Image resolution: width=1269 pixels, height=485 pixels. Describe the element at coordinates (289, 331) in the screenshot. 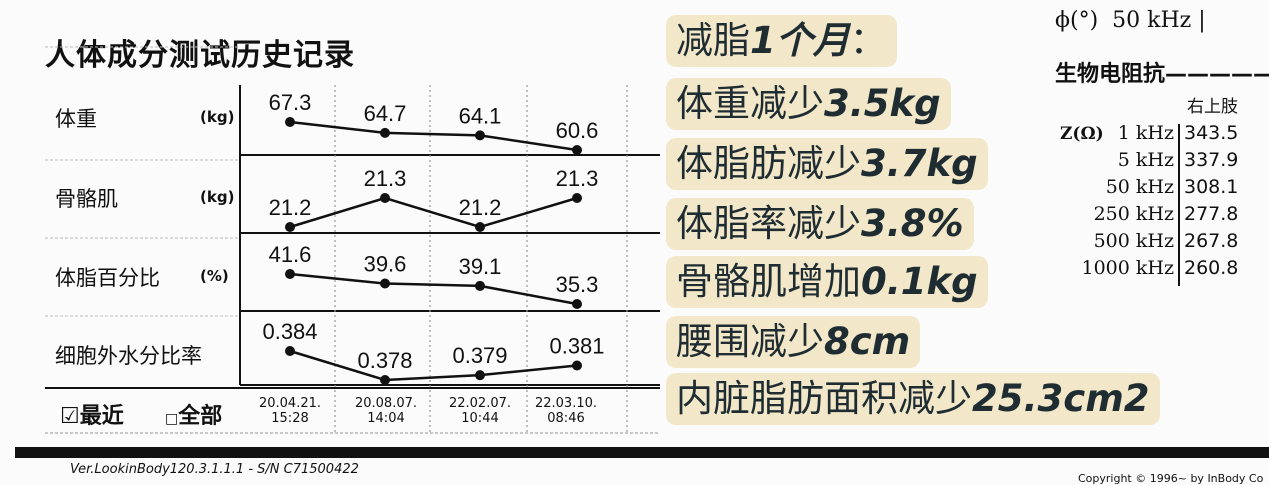

I see `data-label: 0.384` at that location.